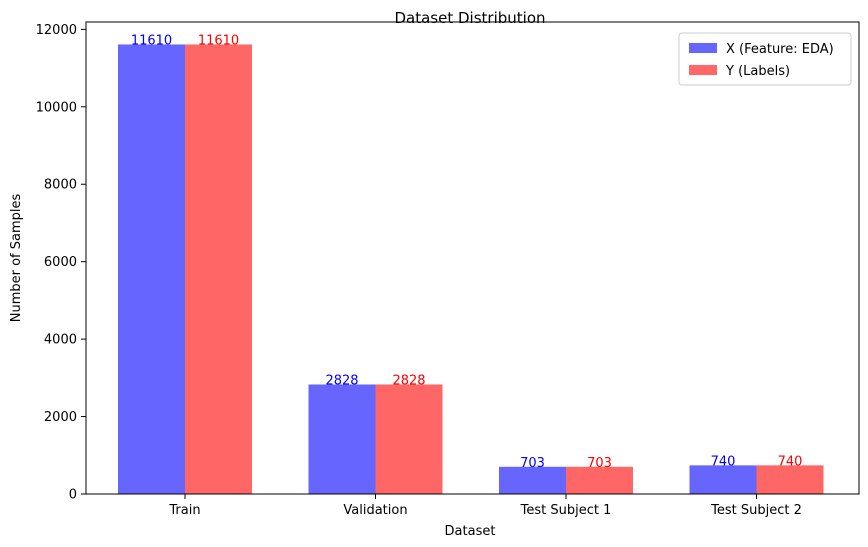  What do you see at coordinates (73, 495) in the screenshot?
I see `y-tick-label: 0` at bounding box center [73, 495].